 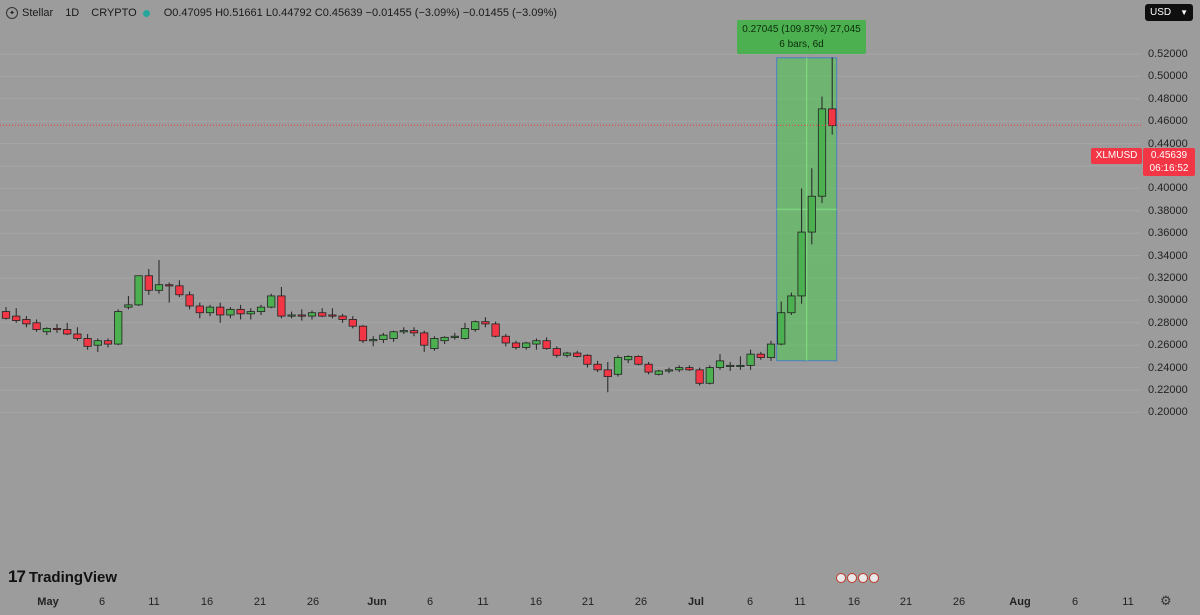 I want to click on time-tick-label: 11, so click(x=1128, y=602).